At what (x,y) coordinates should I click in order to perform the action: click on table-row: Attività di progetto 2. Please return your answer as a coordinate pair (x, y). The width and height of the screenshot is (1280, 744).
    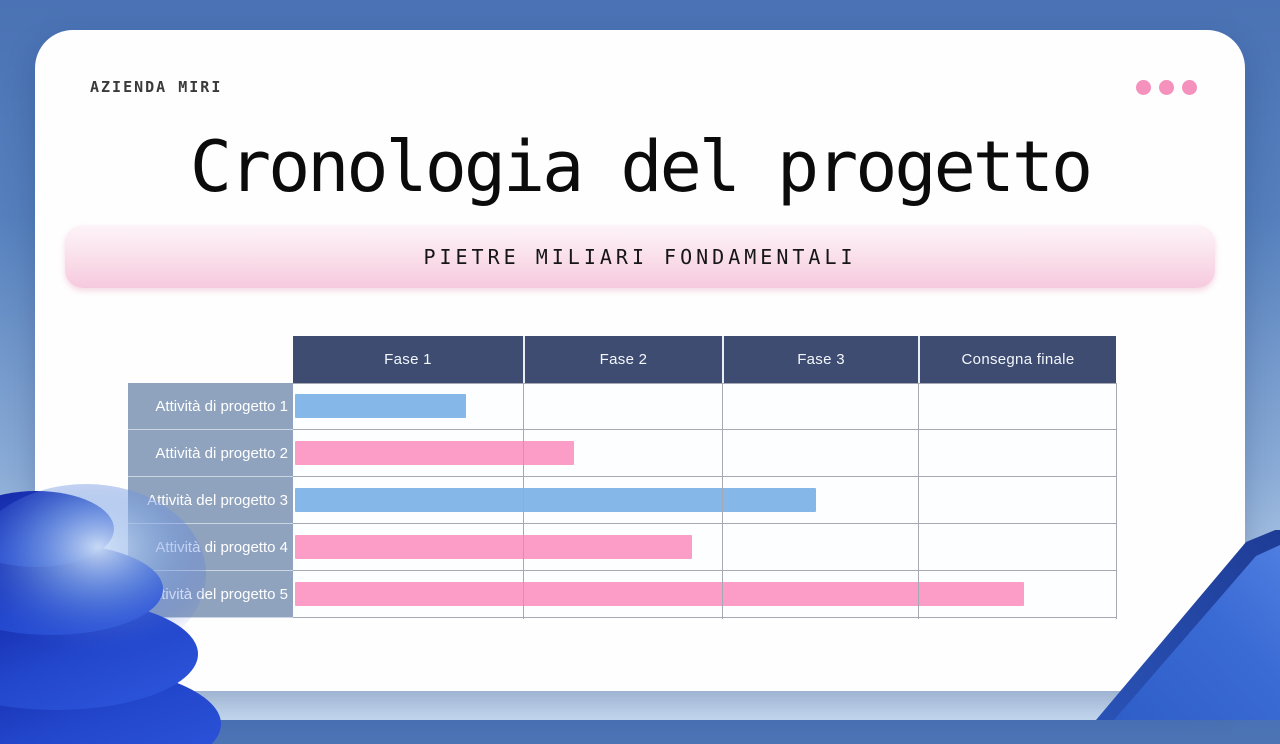
    Looking at the image, I should click on (622, 453).